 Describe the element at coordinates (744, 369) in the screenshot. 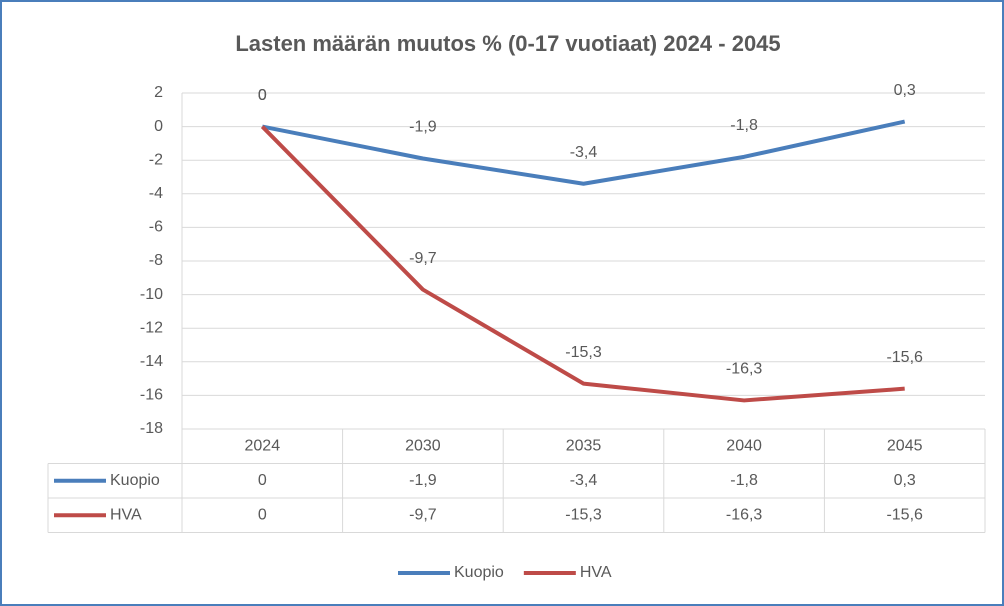

I see `data-label: -16,3` at that location.